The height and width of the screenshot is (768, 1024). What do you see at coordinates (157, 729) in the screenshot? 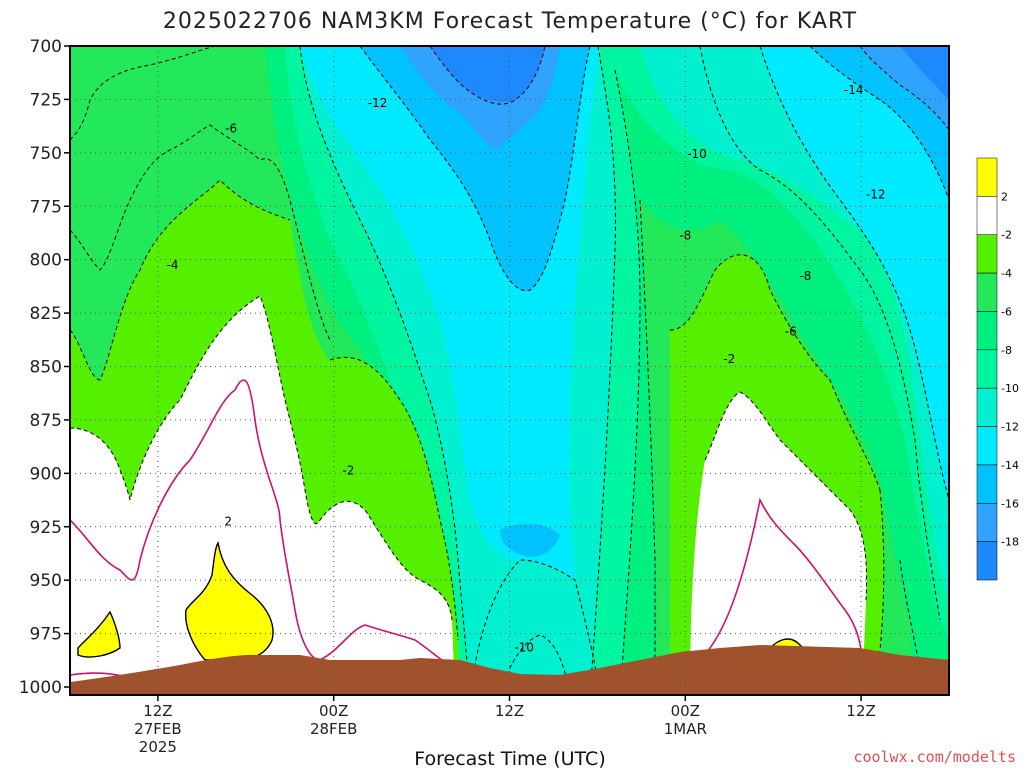
I see `x-tick-label: 27FEB` at bounding box center [157, 729].